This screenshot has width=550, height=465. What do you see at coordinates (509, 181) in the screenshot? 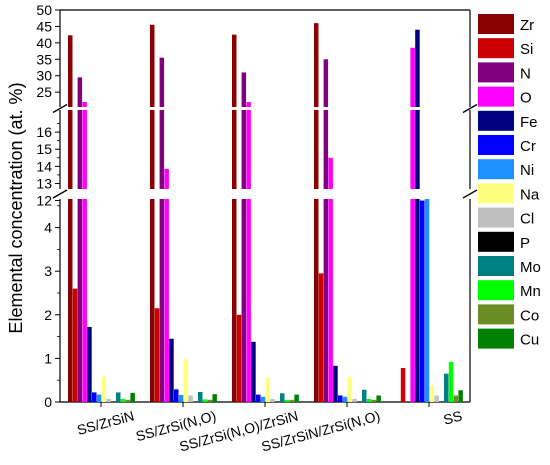
I see `legend: Zr Si NO Fe Cr Ni Na Cl P Mo Mn Co Cu` at bounding box center [509, 181].